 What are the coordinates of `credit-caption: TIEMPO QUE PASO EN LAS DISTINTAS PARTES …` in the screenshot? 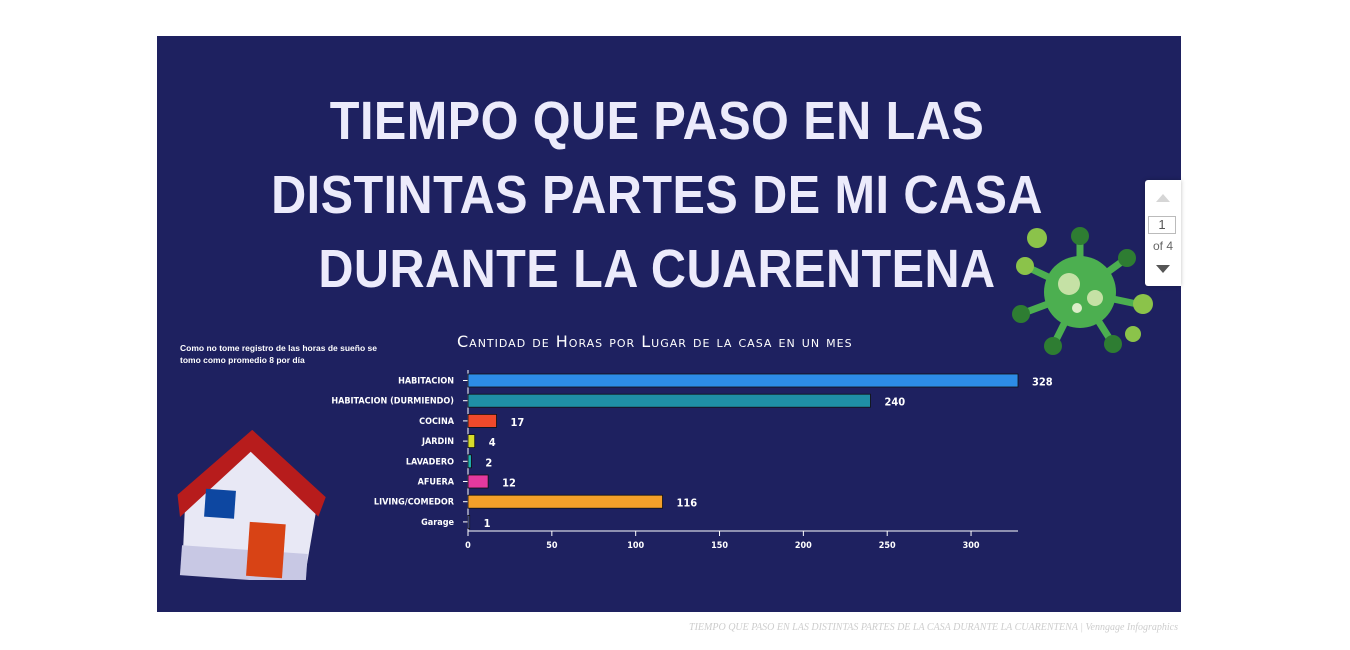 It's located at (933, 627).